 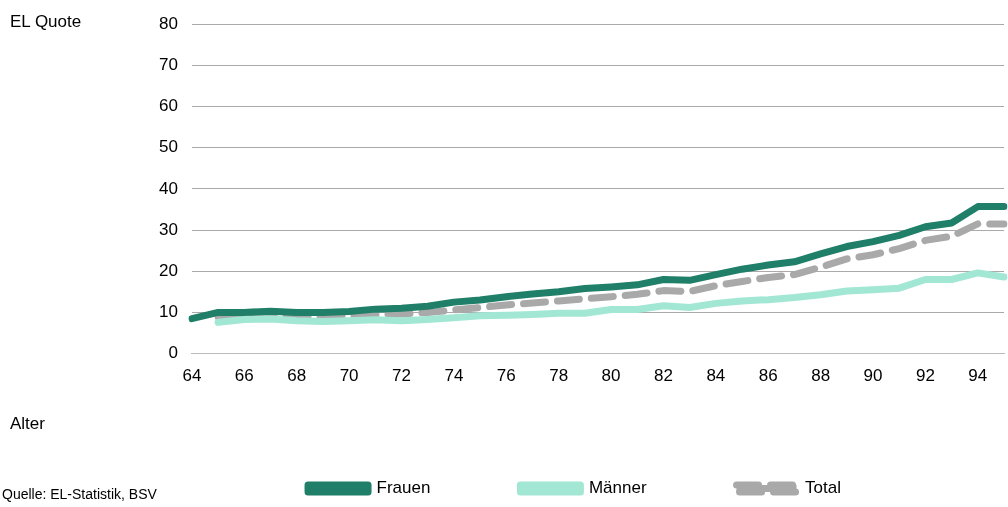 What do you see at coordinates (768, 376) in the screenshot?
I see `x-tick-label: 86` at bounding box center [768, 376].